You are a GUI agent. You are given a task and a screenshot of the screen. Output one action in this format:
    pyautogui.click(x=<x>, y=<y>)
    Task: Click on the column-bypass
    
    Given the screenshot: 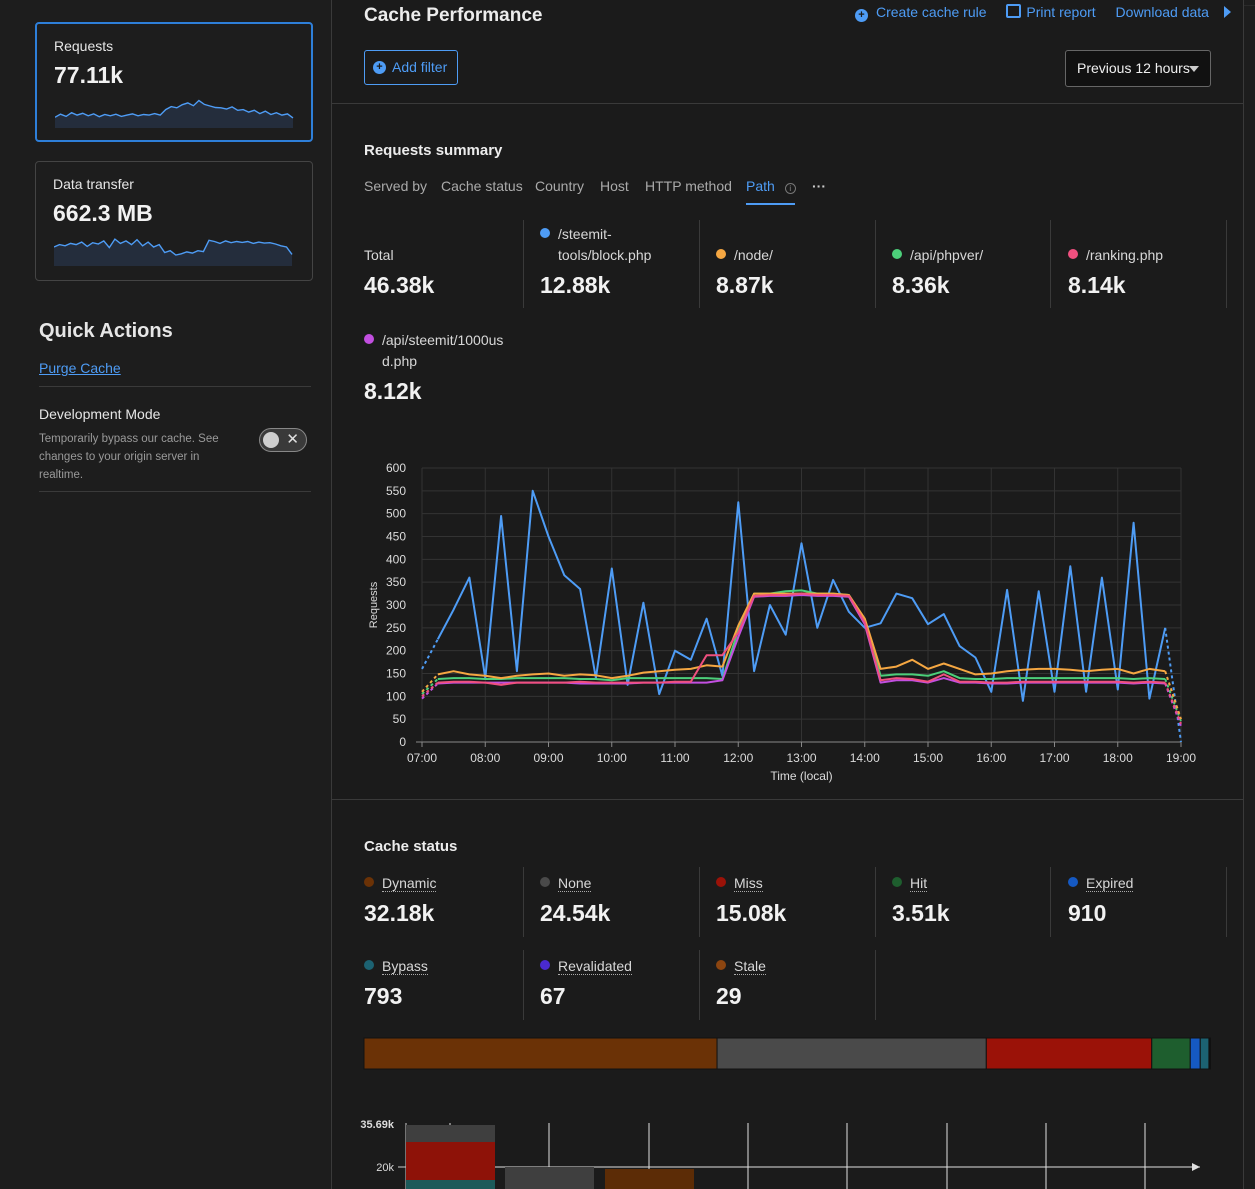 What is the action you would take?
    pyautogui.click(x=450, y=1184)
    